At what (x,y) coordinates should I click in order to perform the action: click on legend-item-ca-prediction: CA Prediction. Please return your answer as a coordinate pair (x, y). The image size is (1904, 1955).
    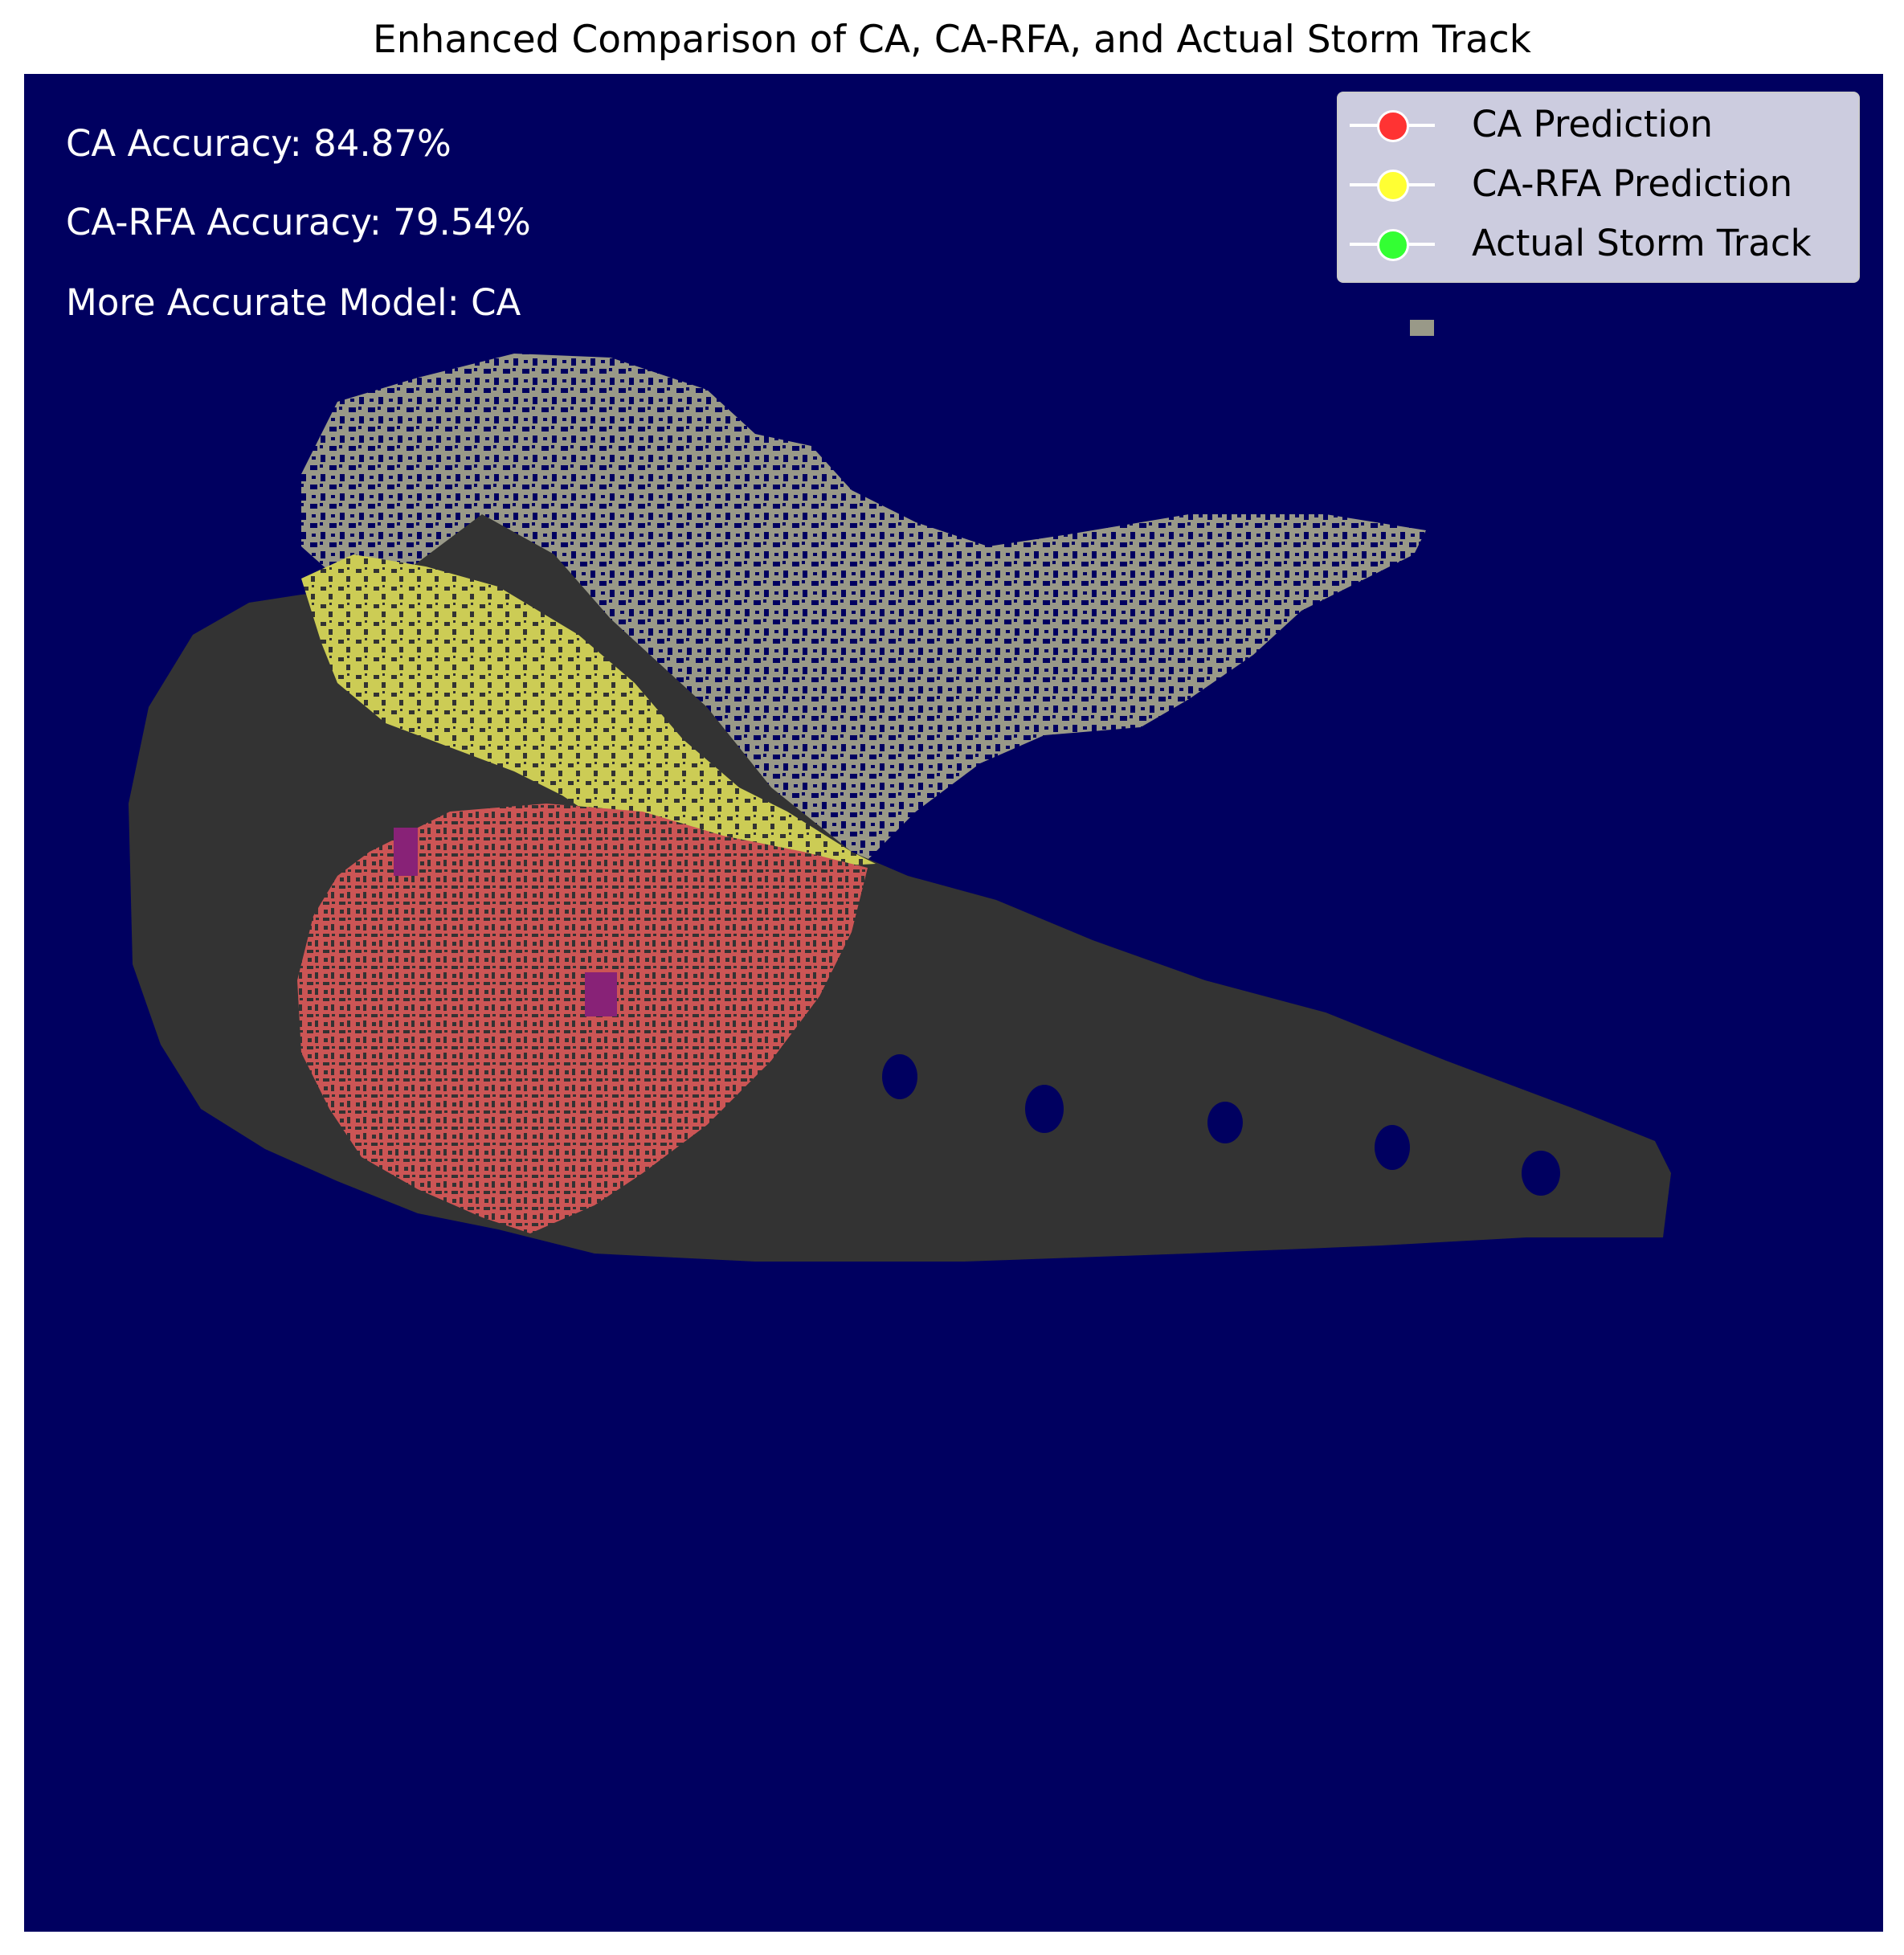
    Looking at the image, I should click on (1603, 125).